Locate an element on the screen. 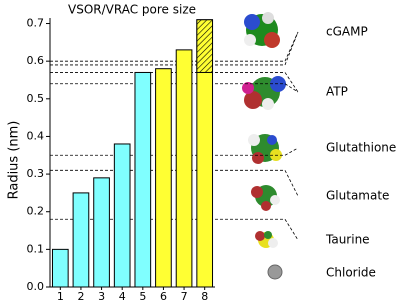 The height and width of the screenshot is (301, 400). taurine-icon is located at coordinates (266, 239).